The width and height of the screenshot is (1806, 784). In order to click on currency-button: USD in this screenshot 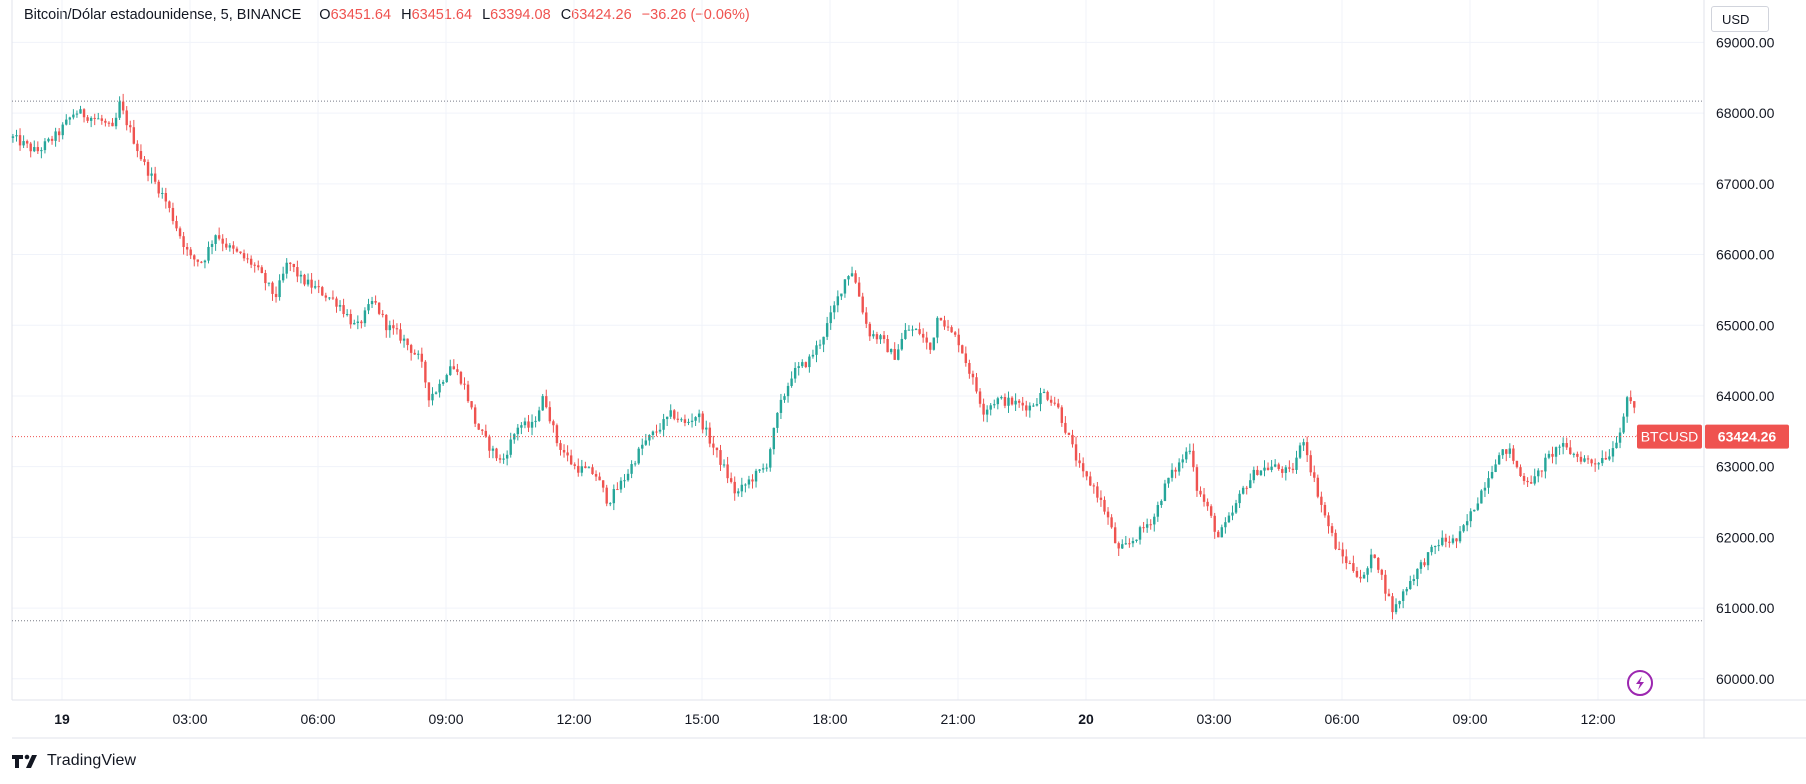, I will do `click(1740, 19)`.